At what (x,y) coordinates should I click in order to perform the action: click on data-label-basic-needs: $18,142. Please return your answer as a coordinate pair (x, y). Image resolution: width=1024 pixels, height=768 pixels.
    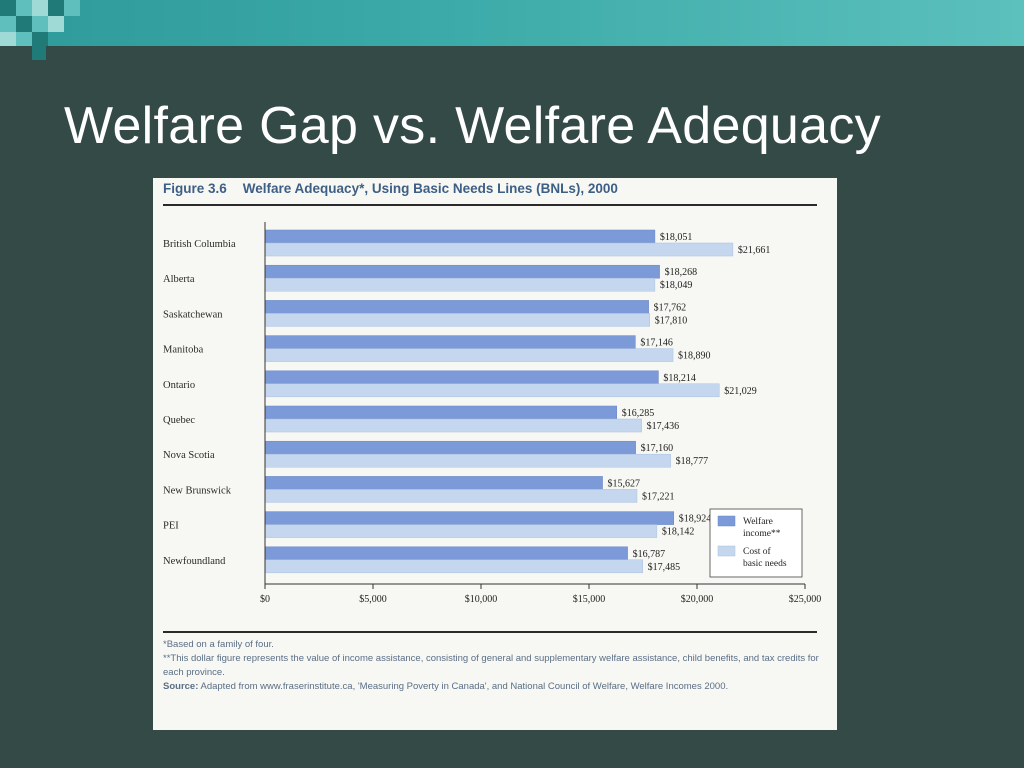
    Looking at the image, I should click on (678, 532).